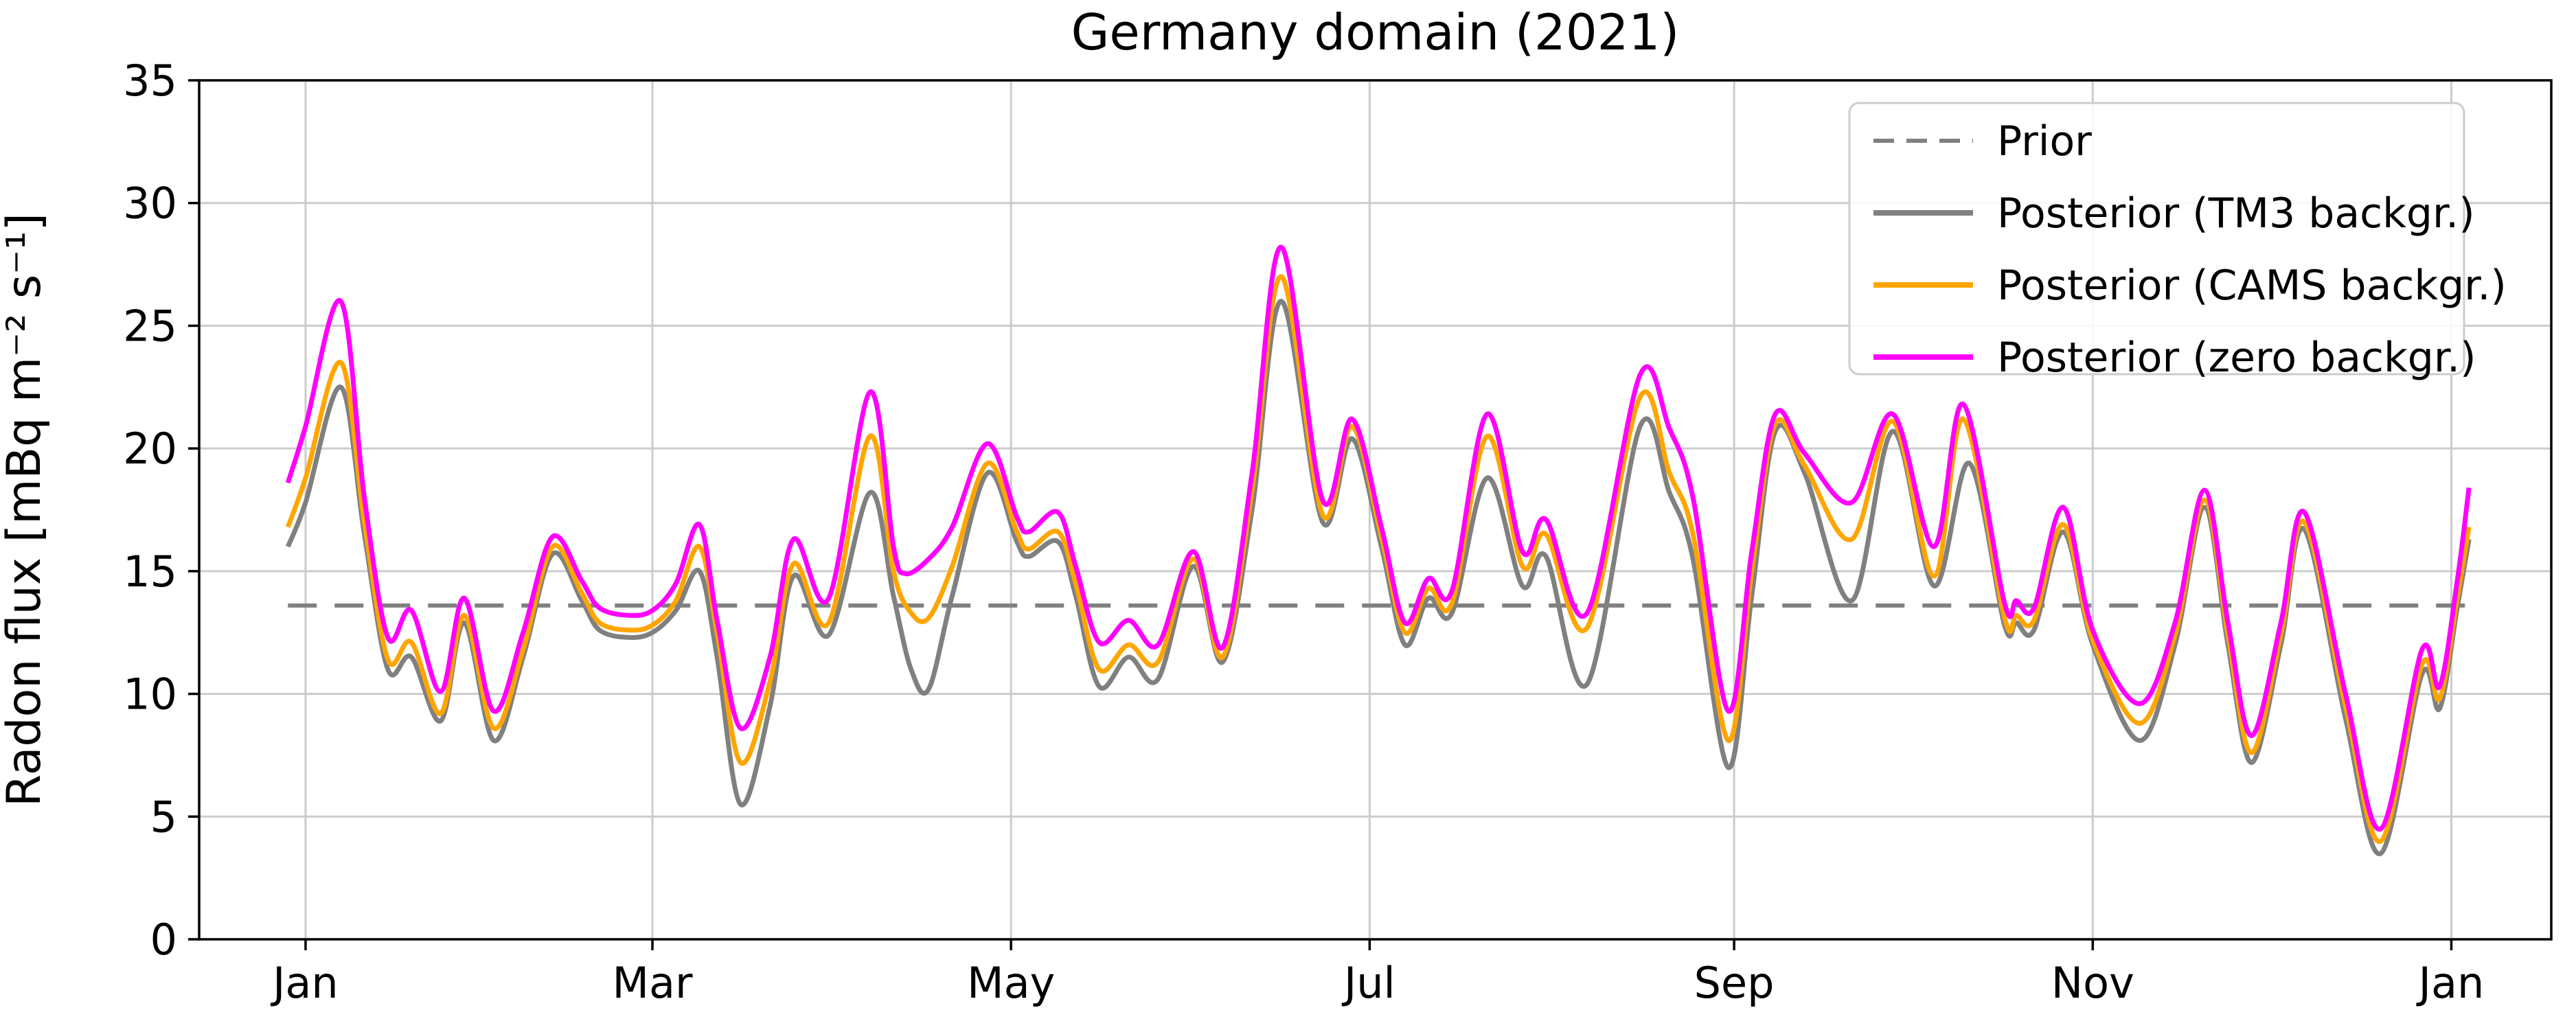 Image resolution: width=2576 pixels, height=1032 pixels. Describe the element at coordinates (1734, 983) in the screenshot. I see `x-tick-label: Sep` at that location.